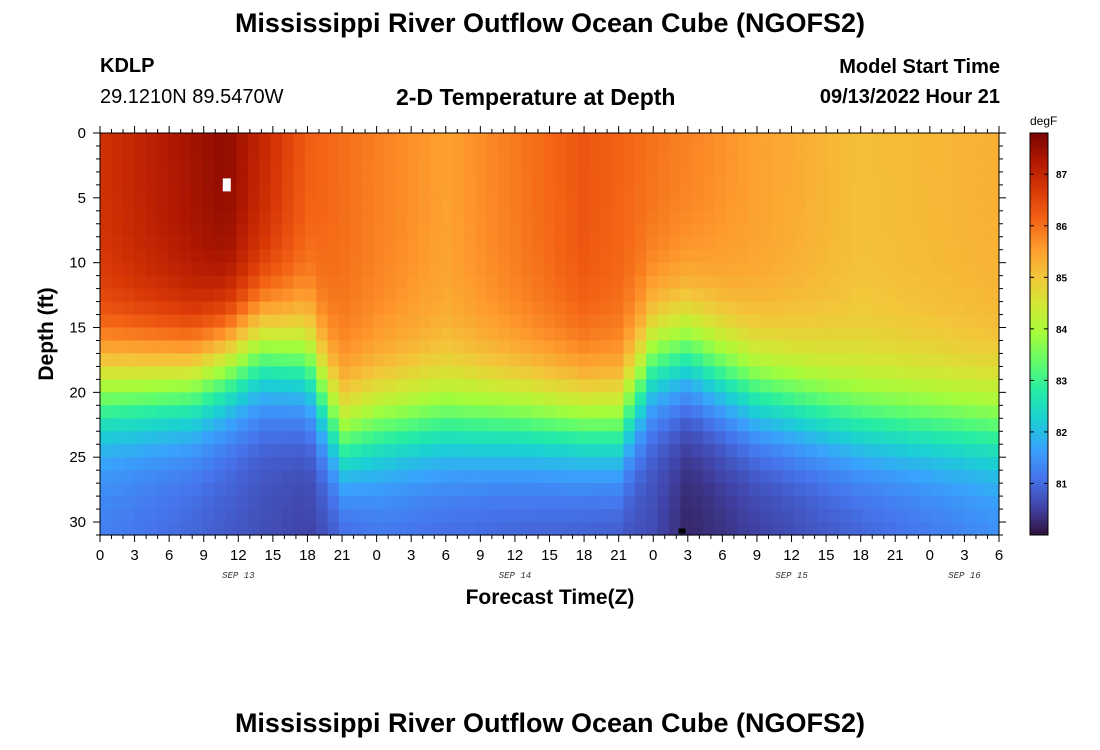 The width and height of the screenshot is (1100, 750). Describe the element at coordinates (342, 555) in the screenshot. I see `x-tick-label: 21` at that location.